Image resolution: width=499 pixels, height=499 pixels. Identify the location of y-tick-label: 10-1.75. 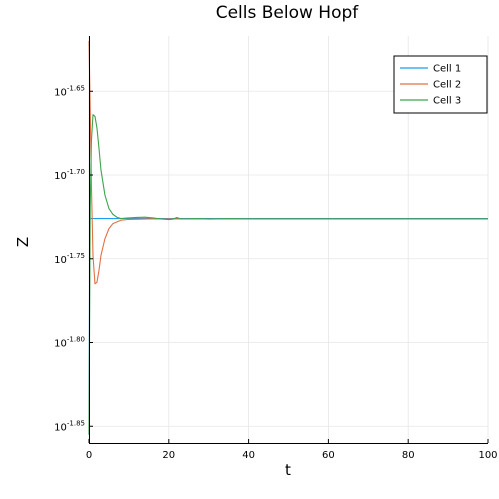
(69, 259).